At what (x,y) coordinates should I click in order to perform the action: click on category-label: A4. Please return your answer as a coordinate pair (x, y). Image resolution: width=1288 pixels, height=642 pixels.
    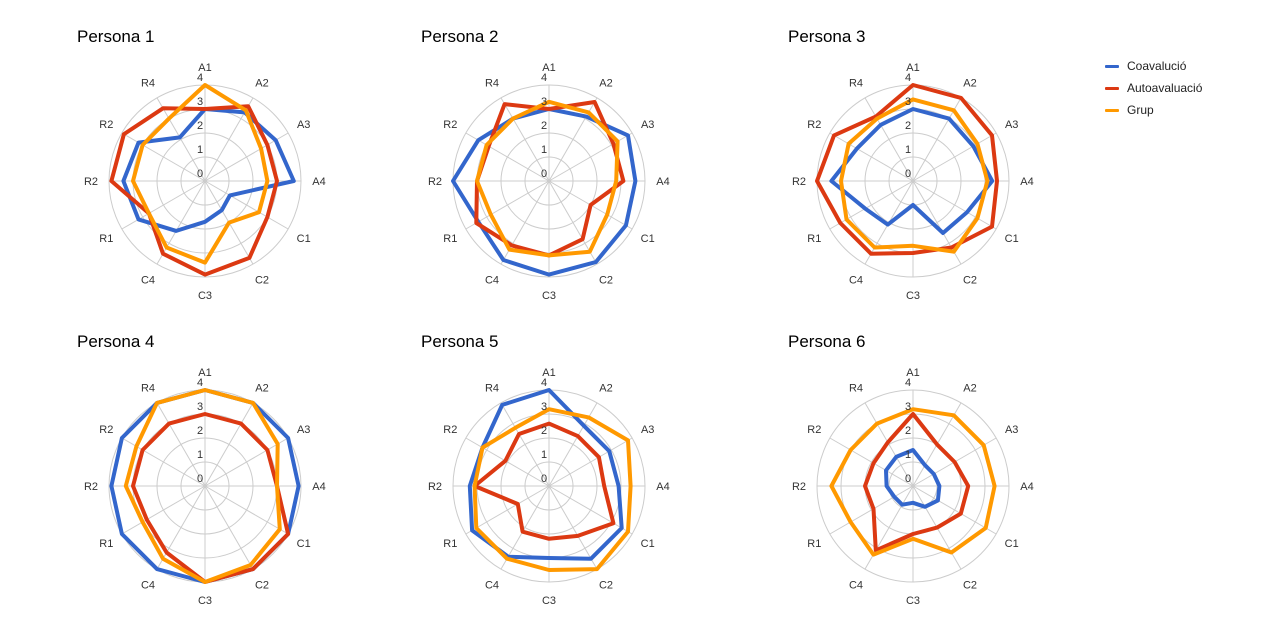
    Looking at the image, I should click on (662, 182).